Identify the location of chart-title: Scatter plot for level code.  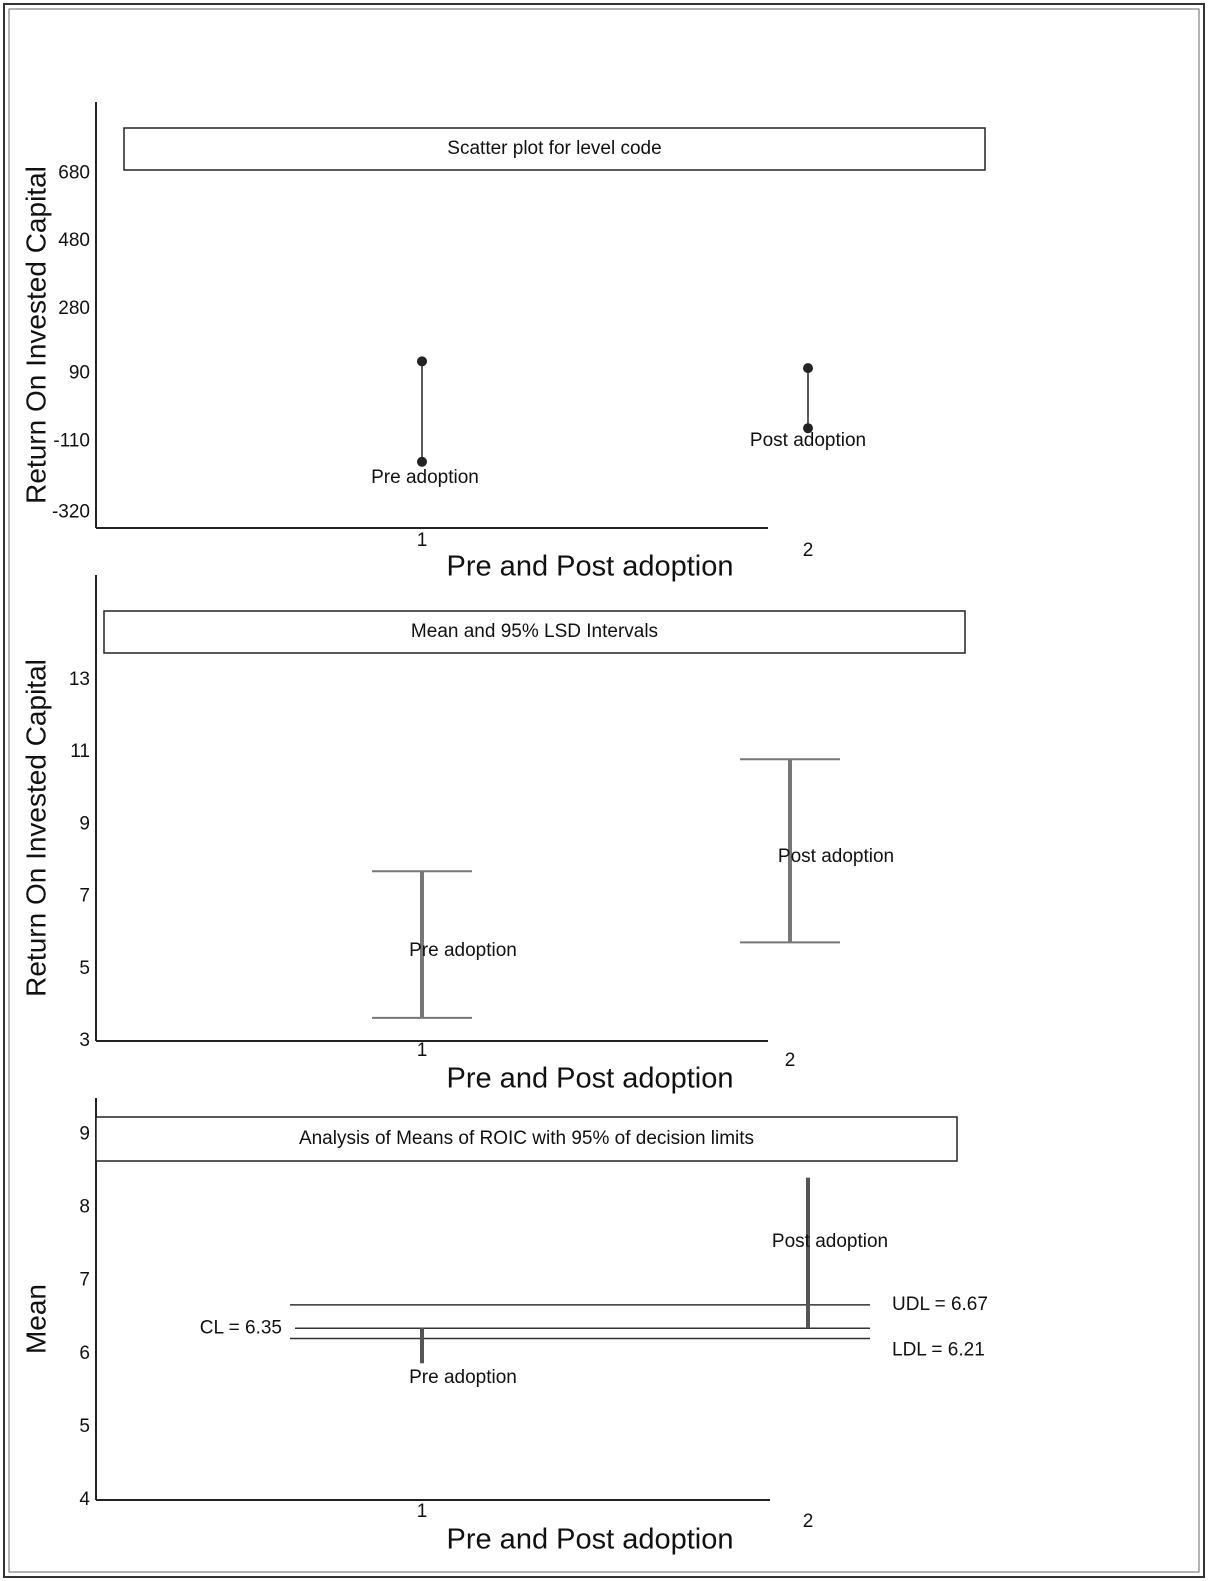
(554, 148).